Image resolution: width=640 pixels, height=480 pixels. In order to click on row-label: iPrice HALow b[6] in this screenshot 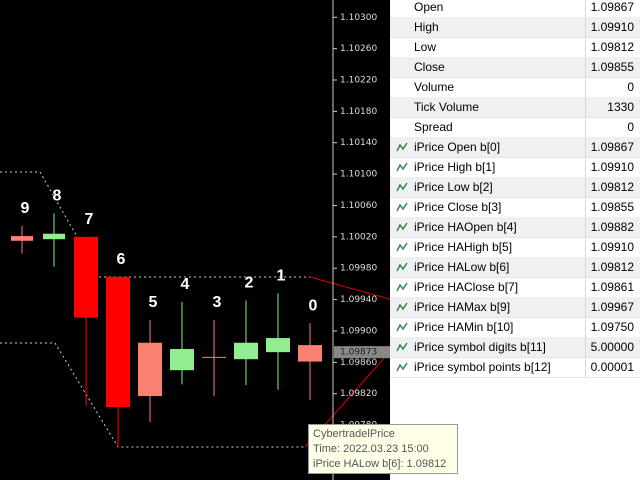, I will do `click(462, 267)`.